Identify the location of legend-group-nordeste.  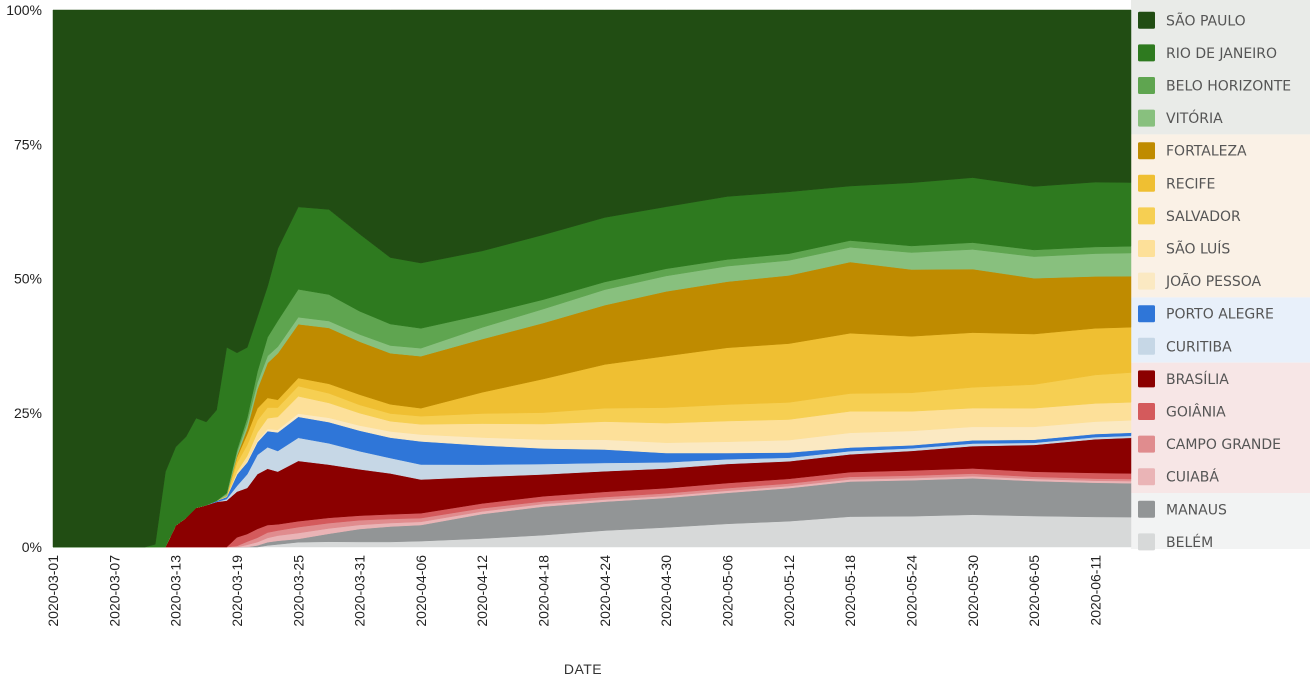
(1220, 216).